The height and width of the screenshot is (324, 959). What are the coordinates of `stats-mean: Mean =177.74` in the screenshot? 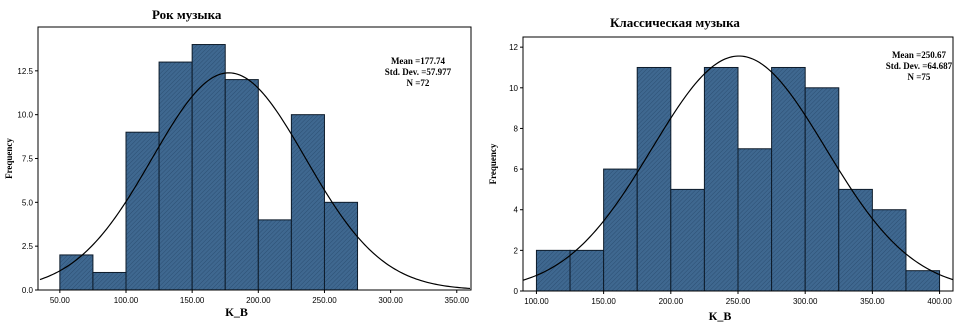 It's located at (418, 61).